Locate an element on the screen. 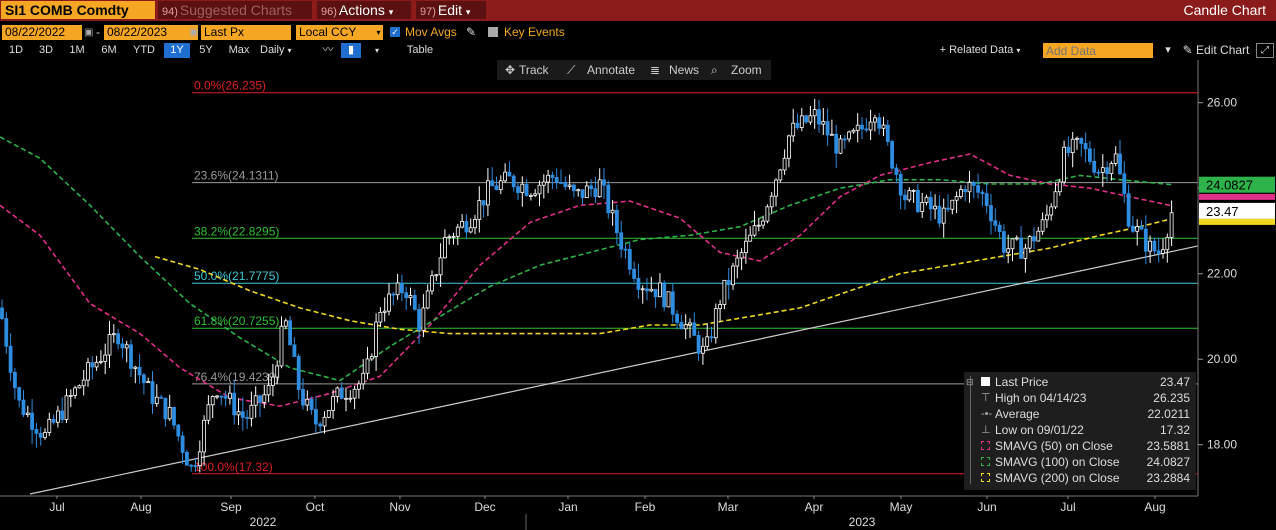 Image resolution: width=1276 pixels, height=530 pixels. news-button: News is located at coordinates (684, 70).